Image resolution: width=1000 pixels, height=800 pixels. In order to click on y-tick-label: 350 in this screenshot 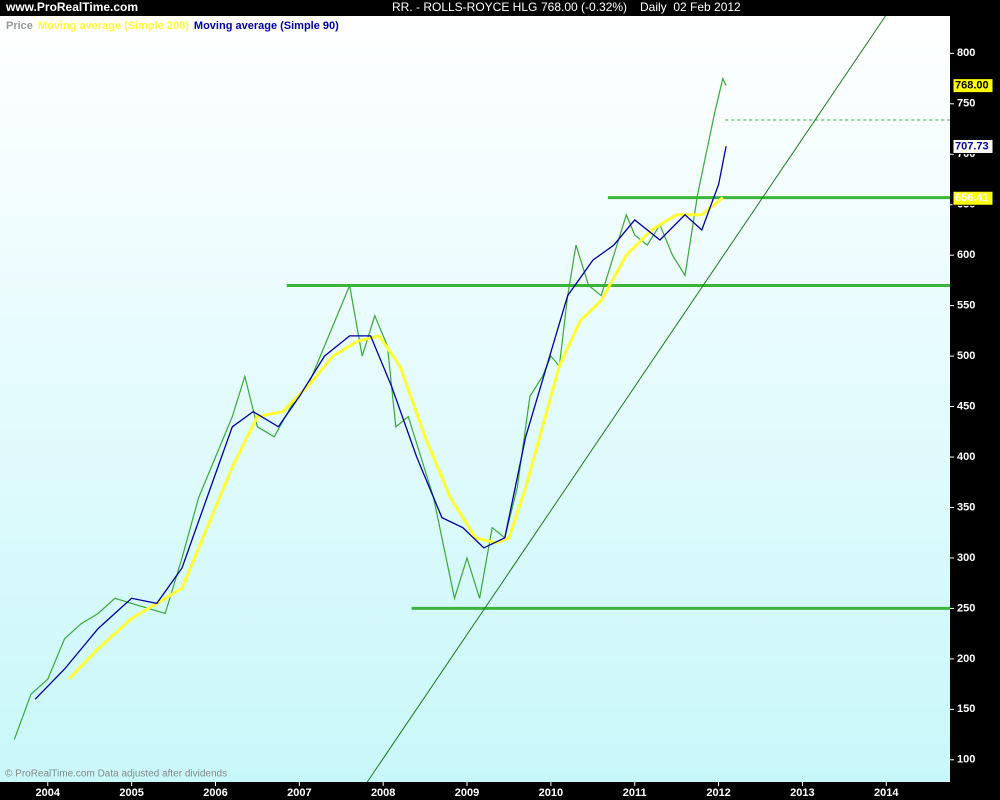, I will do `click(966, 507)`.